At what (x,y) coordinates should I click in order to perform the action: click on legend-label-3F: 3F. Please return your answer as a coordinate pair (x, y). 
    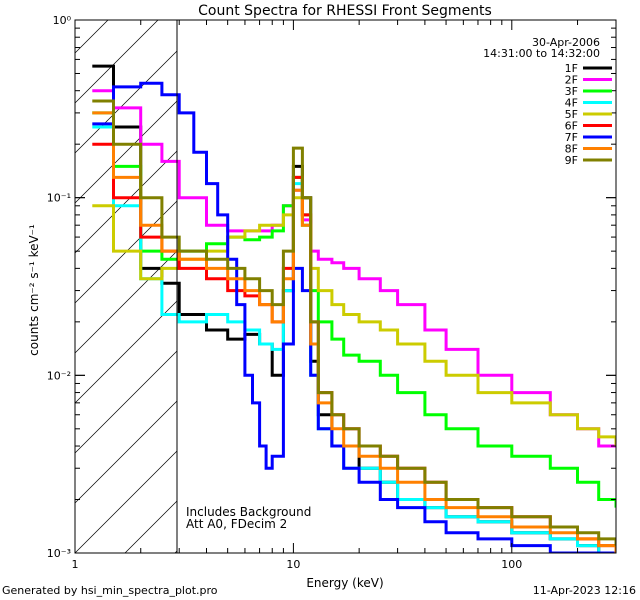
    Looking at the image, I should click on (571, 91).